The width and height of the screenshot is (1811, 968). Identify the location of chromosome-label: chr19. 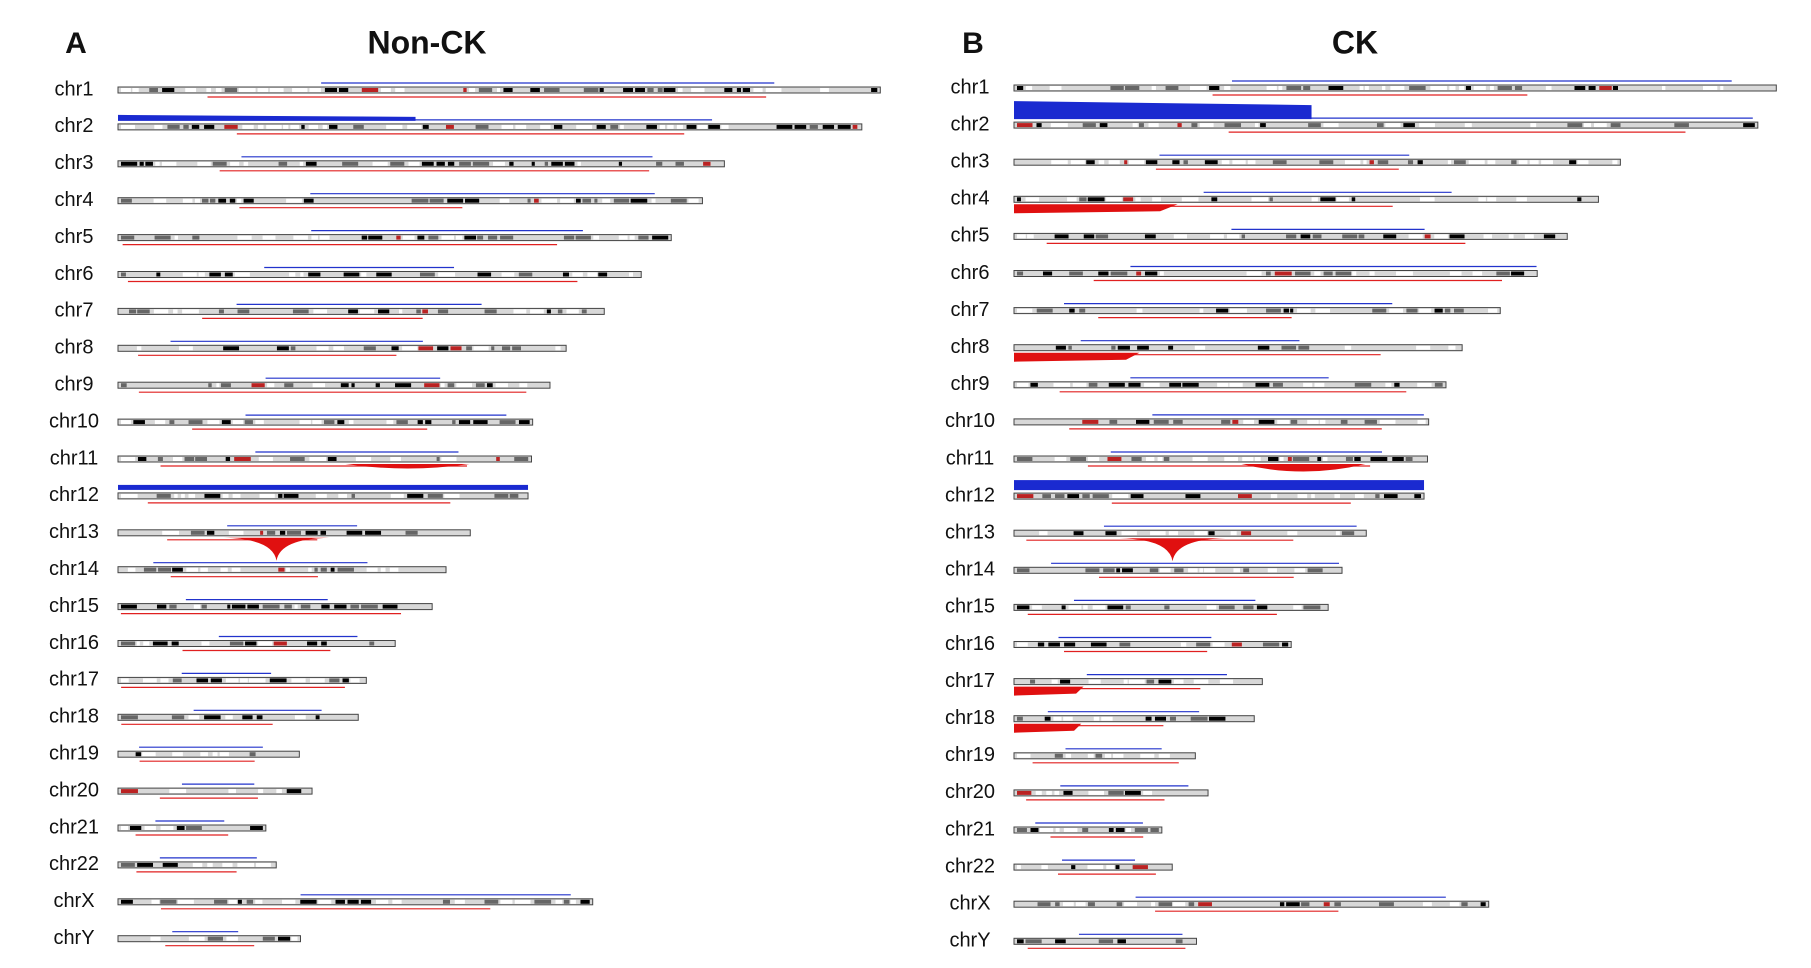
(74, 753).